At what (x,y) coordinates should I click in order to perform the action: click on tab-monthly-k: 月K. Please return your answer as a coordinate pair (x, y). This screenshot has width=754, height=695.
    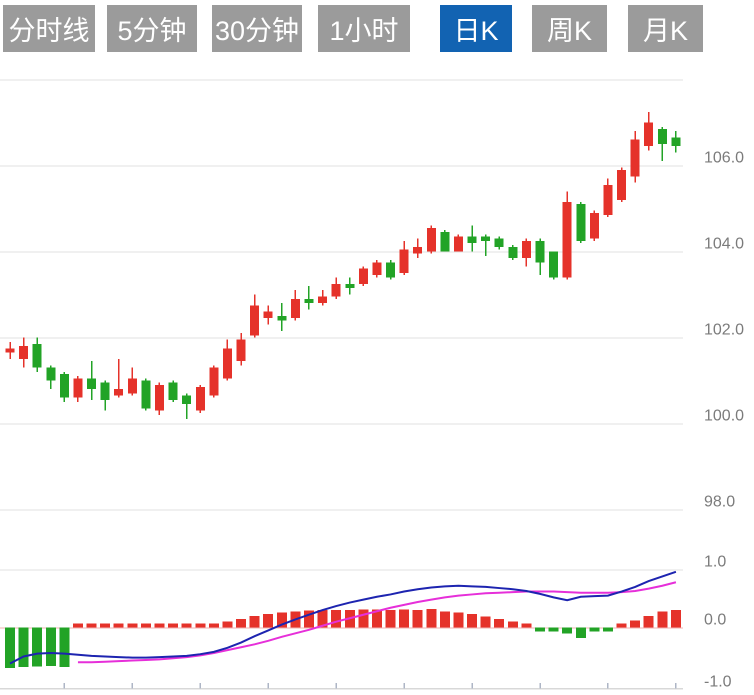
    Looking at the image, I should click on (665, 28).